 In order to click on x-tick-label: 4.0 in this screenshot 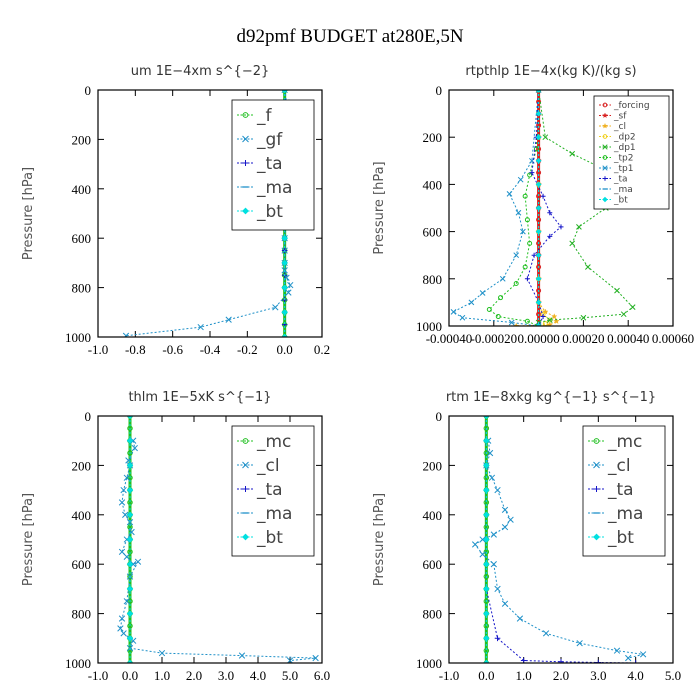, I will do `click(636, 675)`.